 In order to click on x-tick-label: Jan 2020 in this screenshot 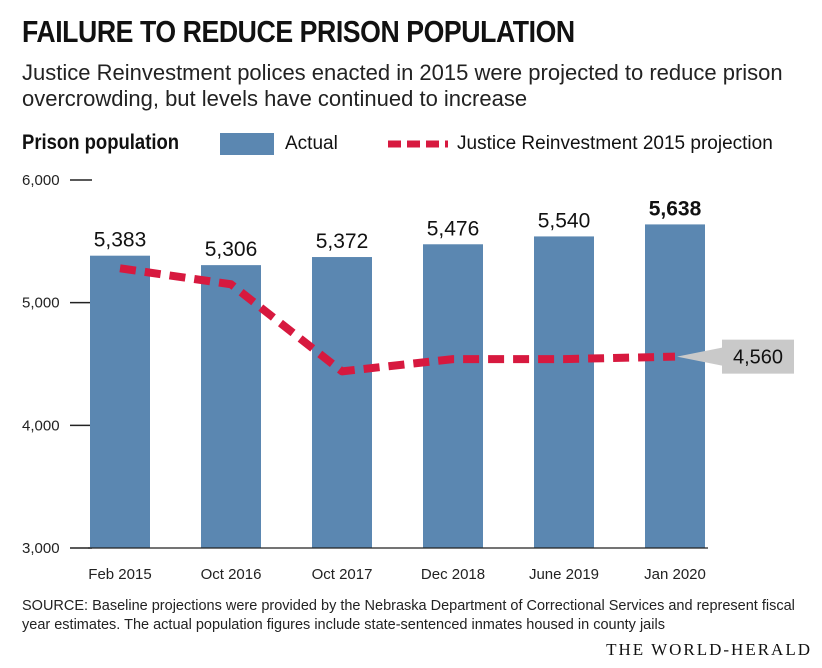, I will do `click(675, 574)`.